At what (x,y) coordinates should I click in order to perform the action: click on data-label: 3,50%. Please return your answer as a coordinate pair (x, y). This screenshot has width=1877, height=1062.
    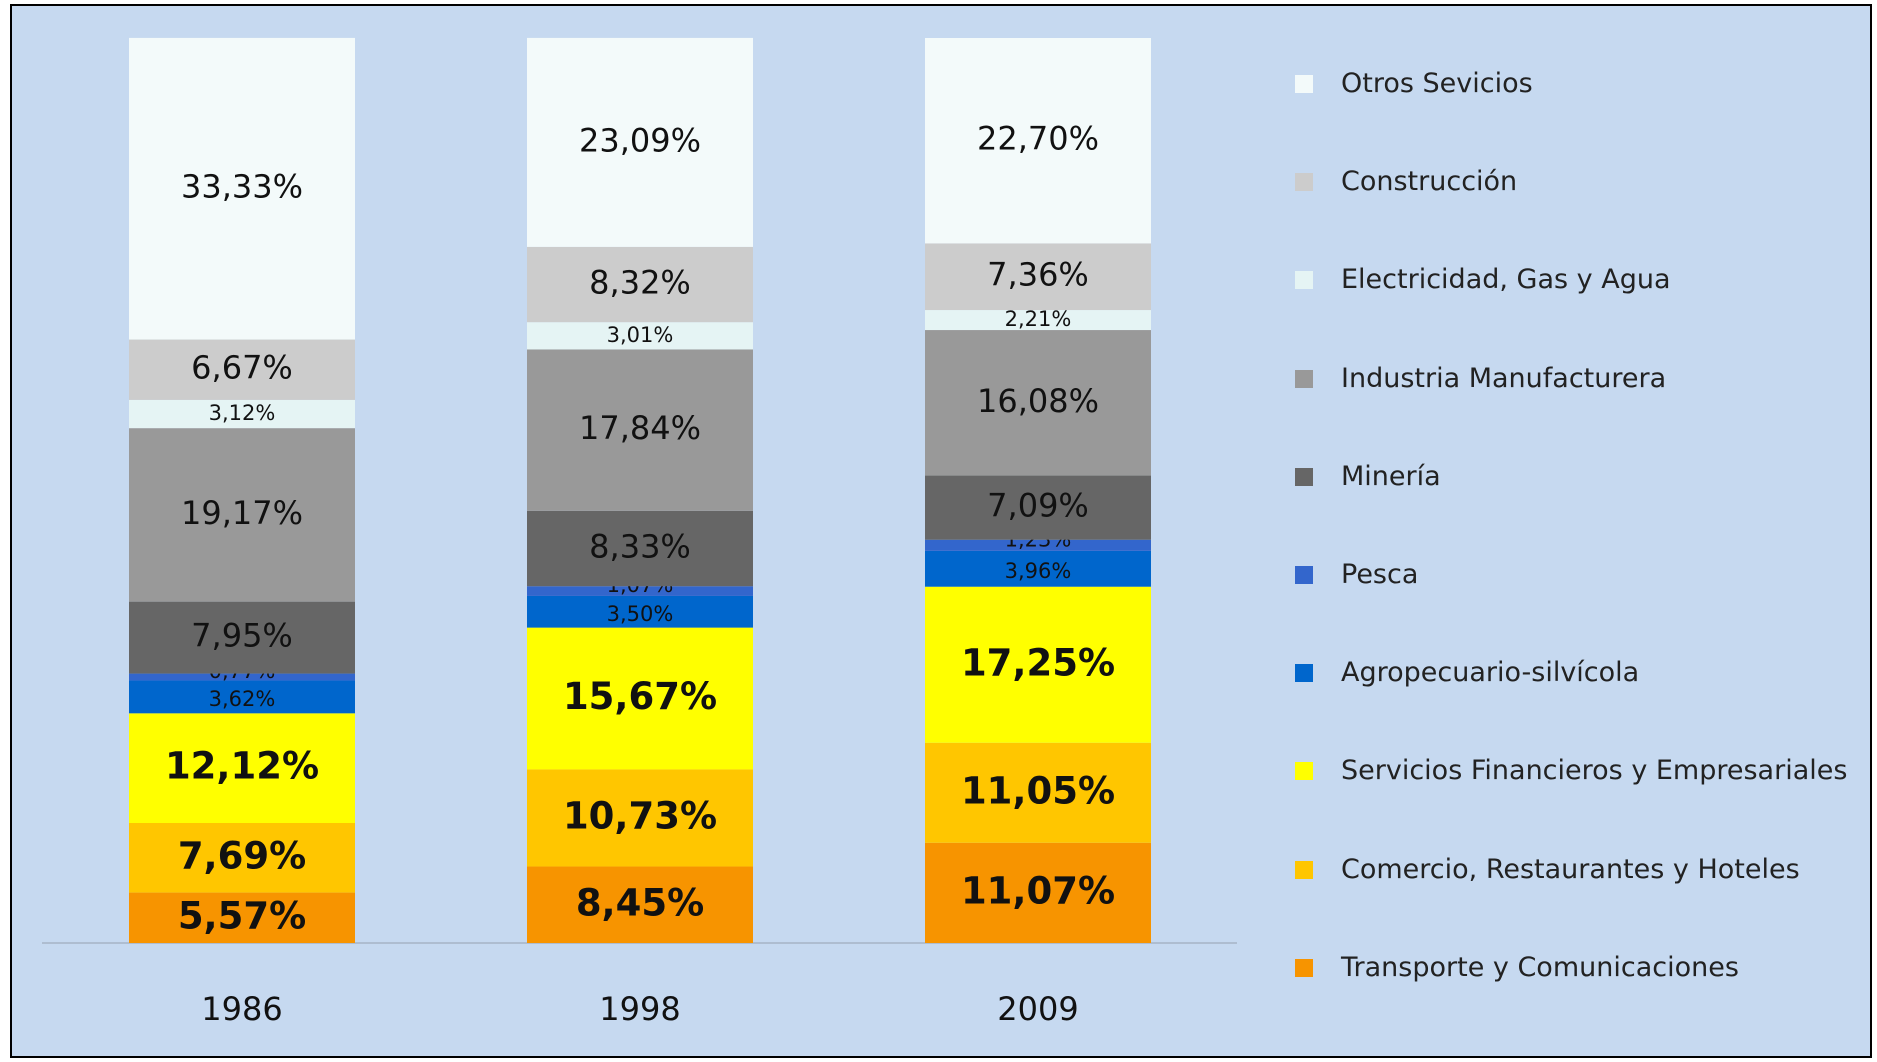
    Looking at the image, I should click on (640, 614).